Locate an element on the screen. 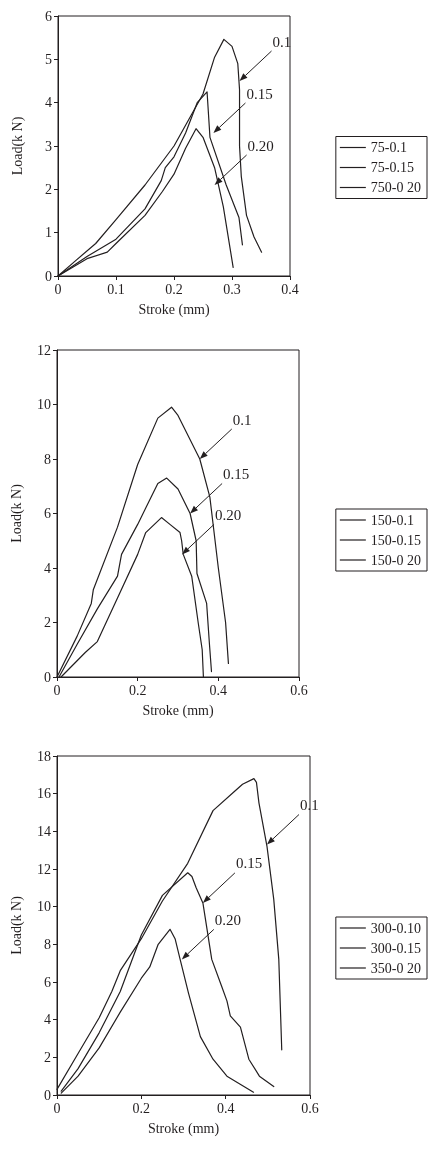  legend-label: 150-0.15 is located at coordinates (396, 540).